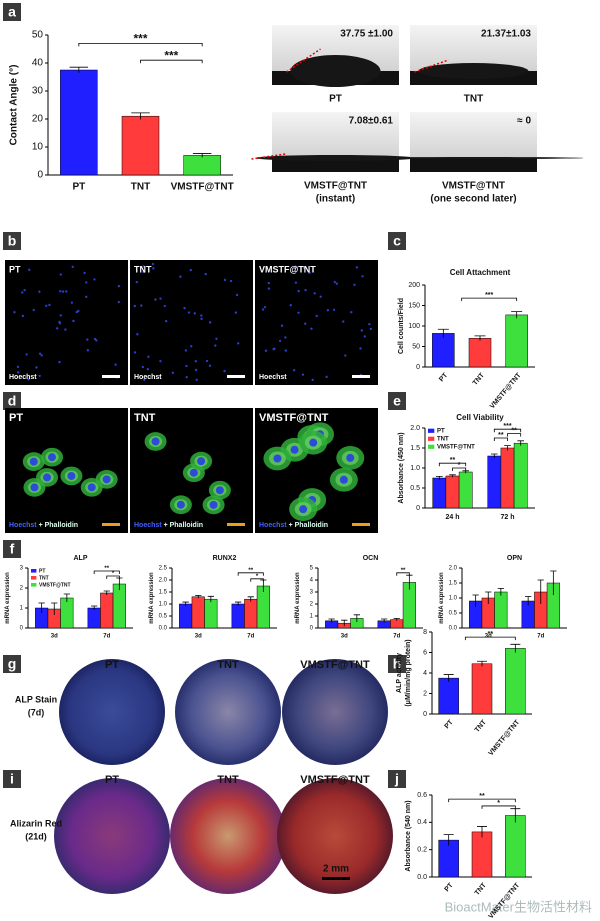 This screenshot has height=921, width=600. Describe the element at coordinates (366, 34) in the screenshot. I see `angle-value: 37.75 ±1.00` at that location.